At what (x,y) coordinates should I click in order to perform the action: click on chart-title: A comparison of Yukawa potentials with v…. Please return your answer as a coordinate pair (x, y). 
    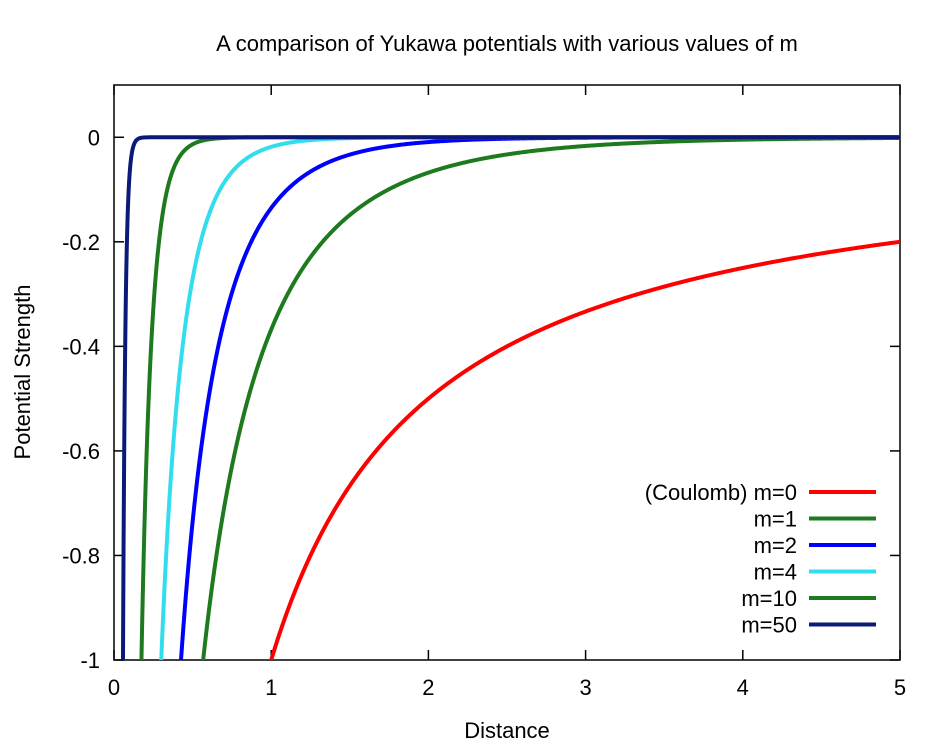
    Looking at the image, I should click on (507, 43).